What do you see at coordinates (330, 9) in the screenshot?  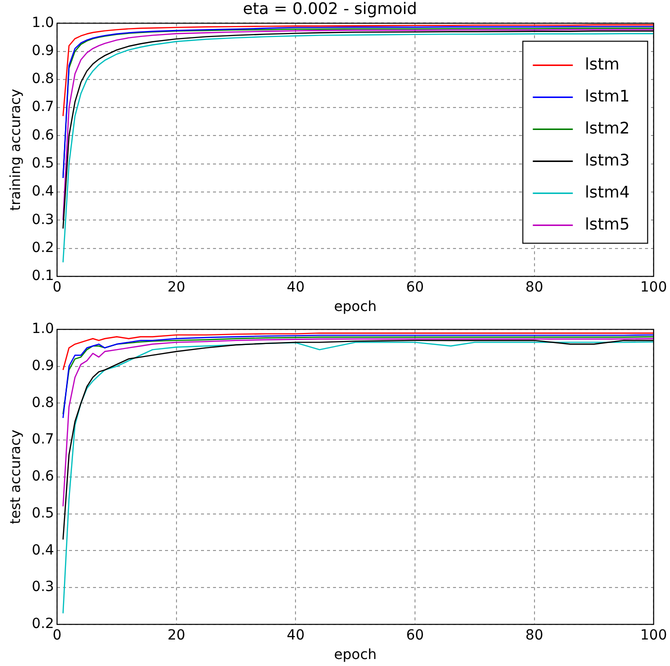 I see `chart-title: eta = 0.002 - sigmoid` at bounding box center [330, 9].